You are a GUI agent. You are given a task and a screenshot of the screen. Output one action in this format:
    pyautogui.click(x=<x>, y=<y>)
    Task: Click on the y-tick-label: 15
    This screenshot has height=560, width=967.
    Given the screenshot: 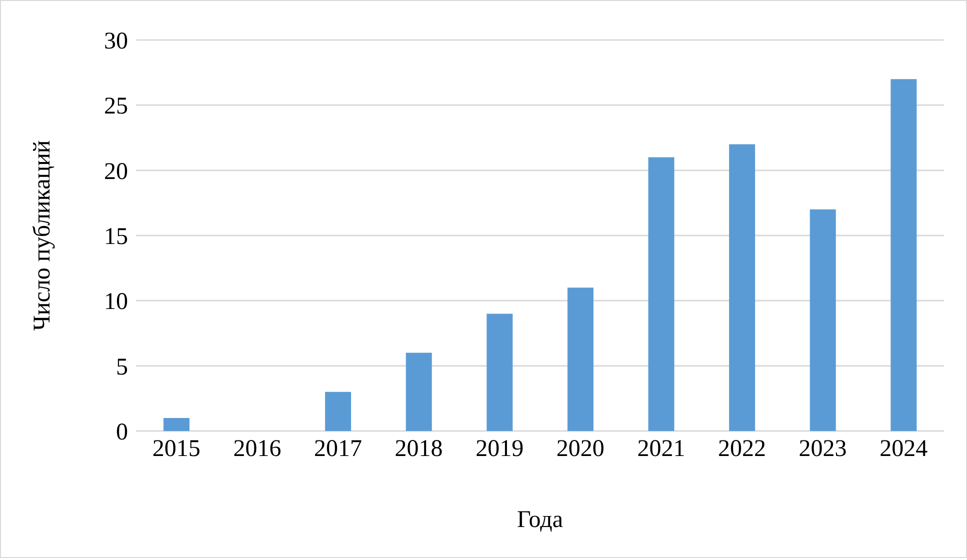 What is the action you would take?
    pyautogui.click(x=116, y=237)
    